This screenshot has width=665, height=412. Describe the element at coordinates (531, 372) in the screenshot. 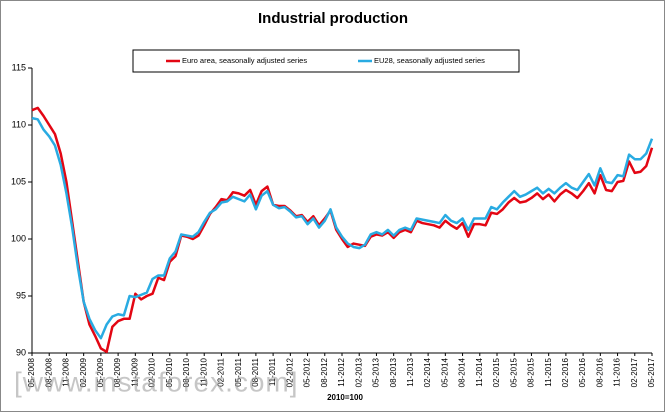

I see `x-tick-label: 08-2015` at that location.